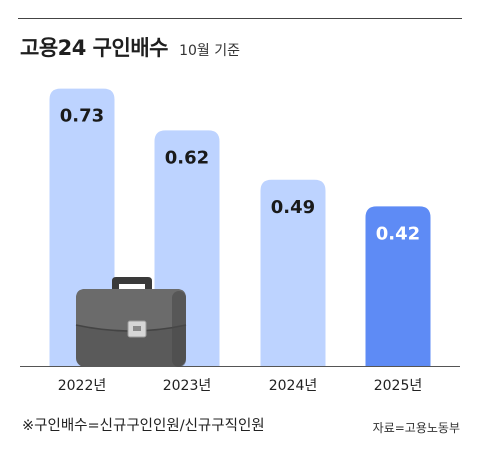 The height and width of the screenshot is (460, 480). I want to click on x-tick-2: 2024년, so click(293, 386).